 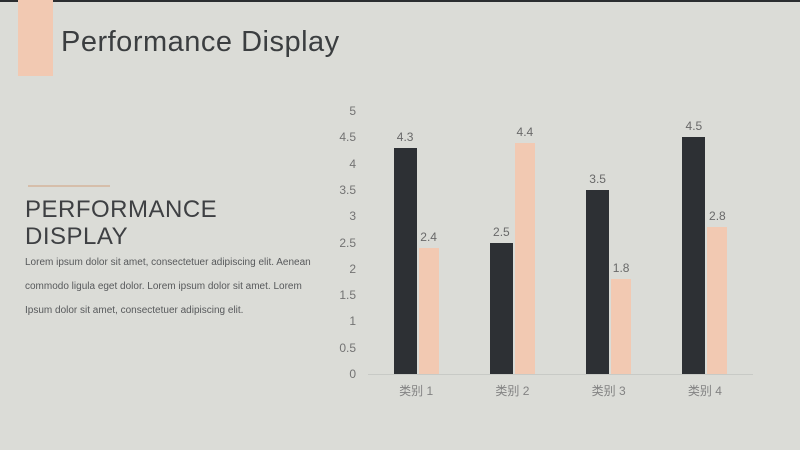 I want to click on section-divider, so click(x=69, y=186).